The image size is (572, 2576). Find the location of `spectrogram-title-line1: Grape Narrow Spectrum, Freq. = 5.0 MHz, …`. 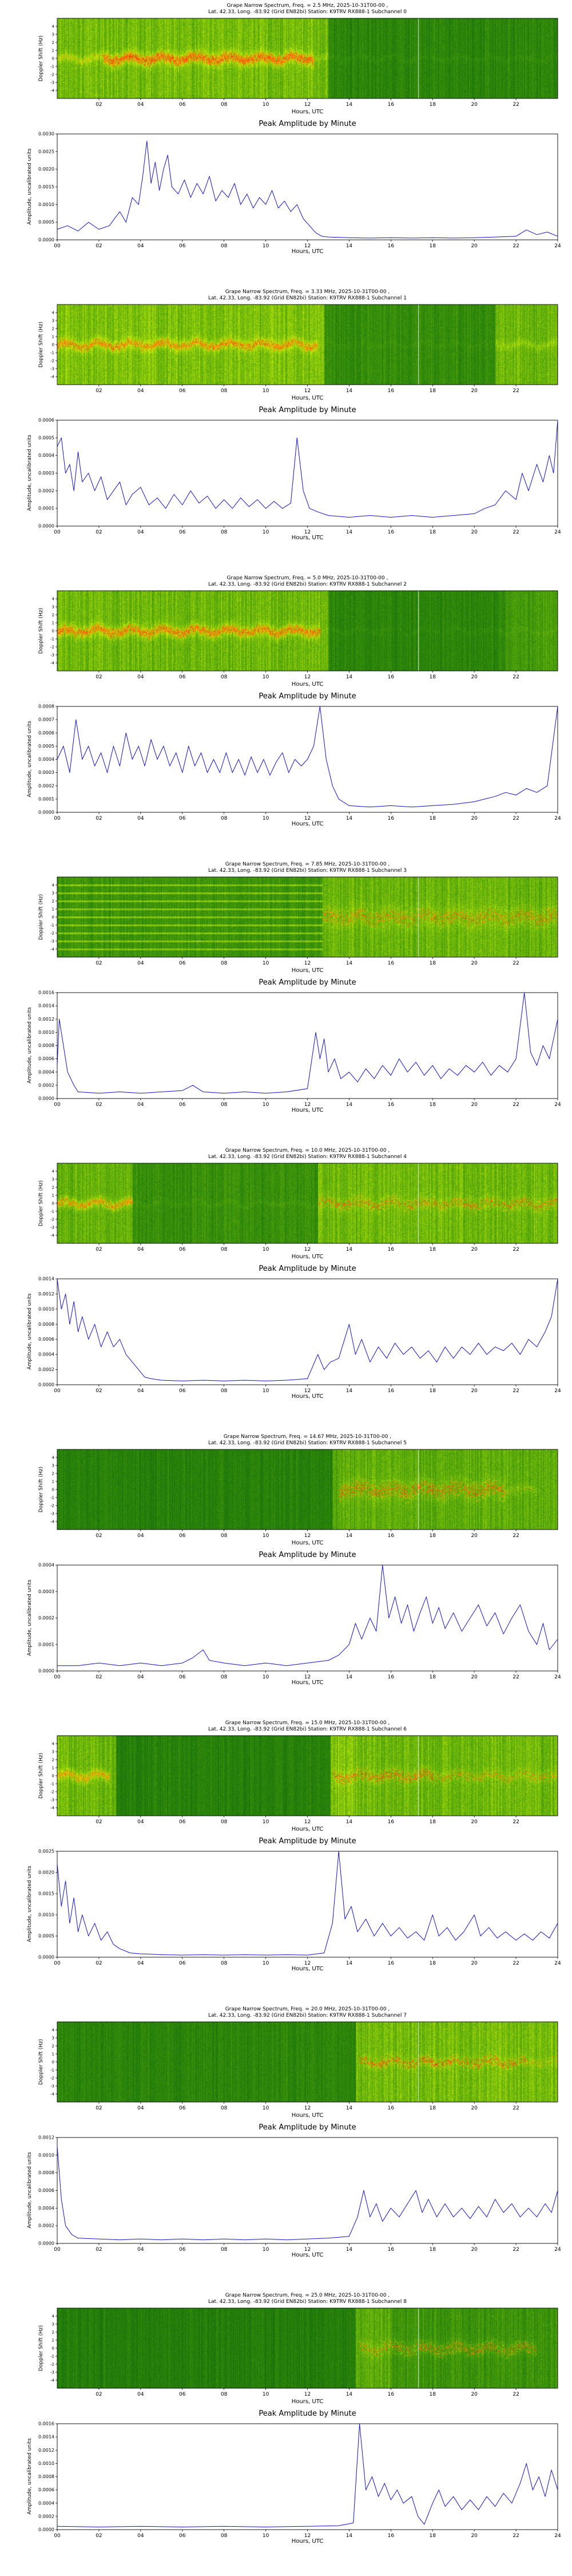

spectrogram-title-line1: Grape Narrow Spectrum, Freq. = 5.0 MHz, … is located at coordinates (307, 578).